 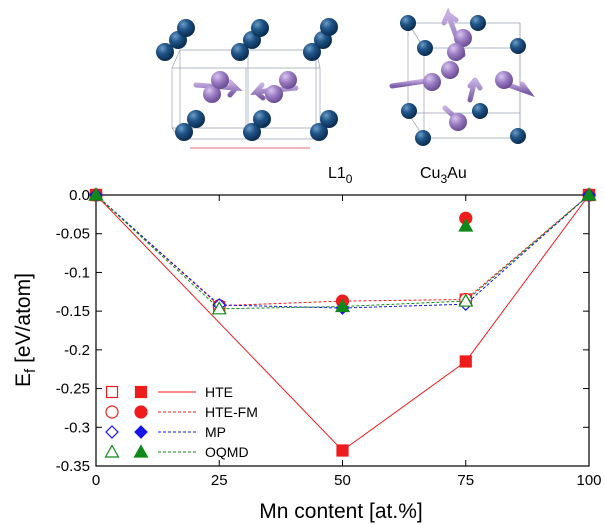 What do you see at coordinates (219, 480) in the screenshot?
I see `x-tick-label: 25` at bounding box center [219, 480].